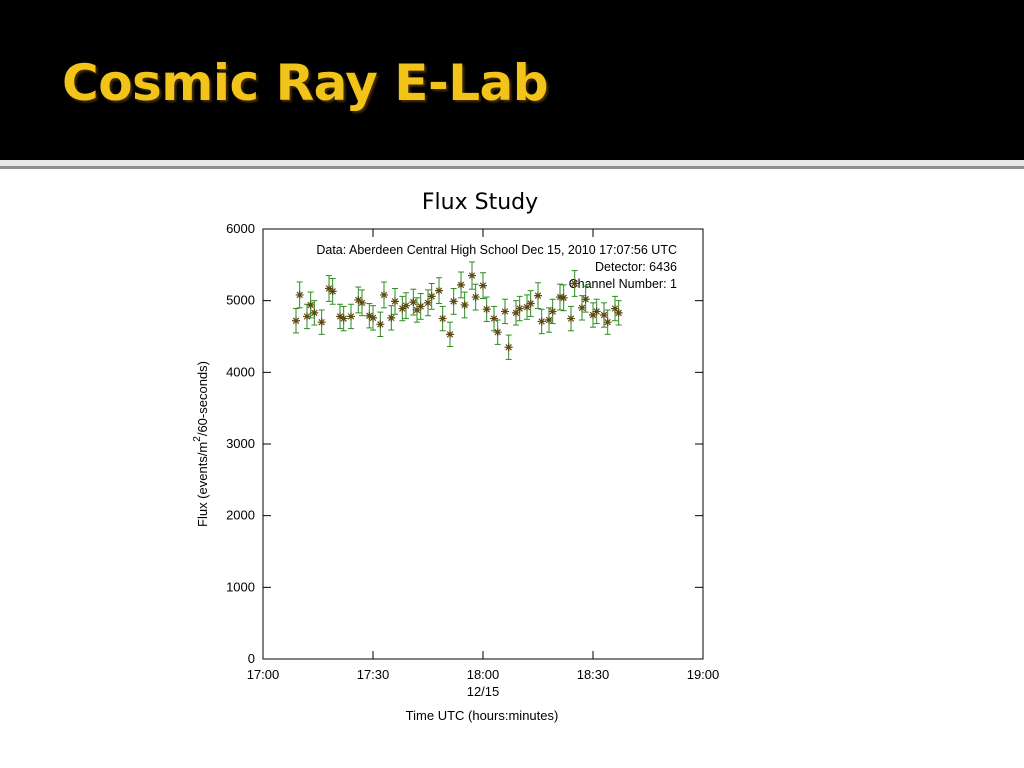 The width and height of the screenshot is (1024, 768). Describe the element at coordinates (240, 586) in the screenshot. I see `y-tick-label: 1000` at that location.